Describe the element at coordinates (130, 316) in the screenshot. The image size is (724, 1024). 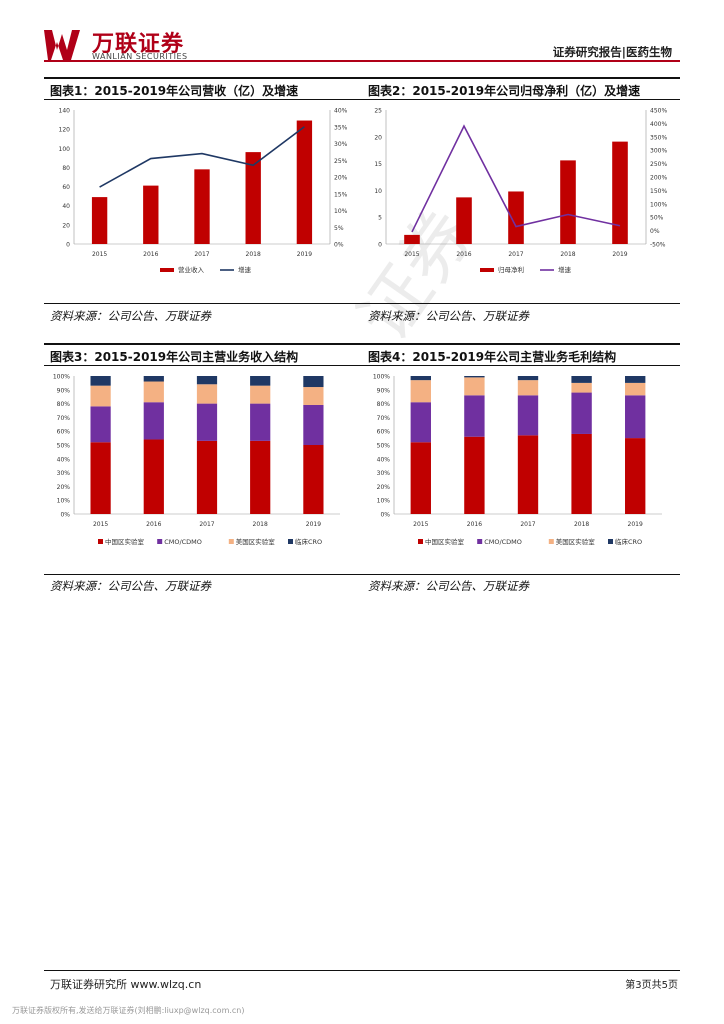
I see `figure-1-source: 资料来源：公司公告、万联证券` at that location.